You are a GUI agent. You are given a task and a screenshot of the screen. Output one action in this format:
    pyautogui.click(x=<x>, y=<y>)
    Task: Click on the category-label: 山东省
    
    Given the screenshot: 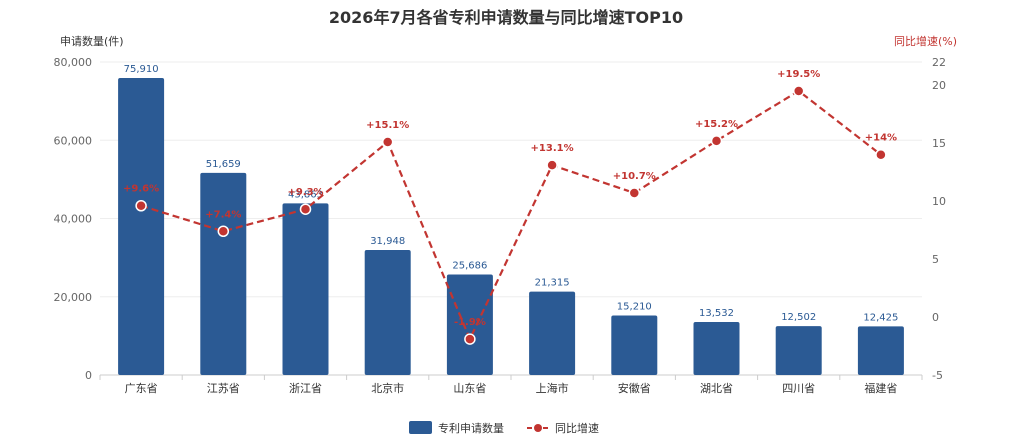 What is the action you would take?
    pyautogui.click(x=469, y=388)
    